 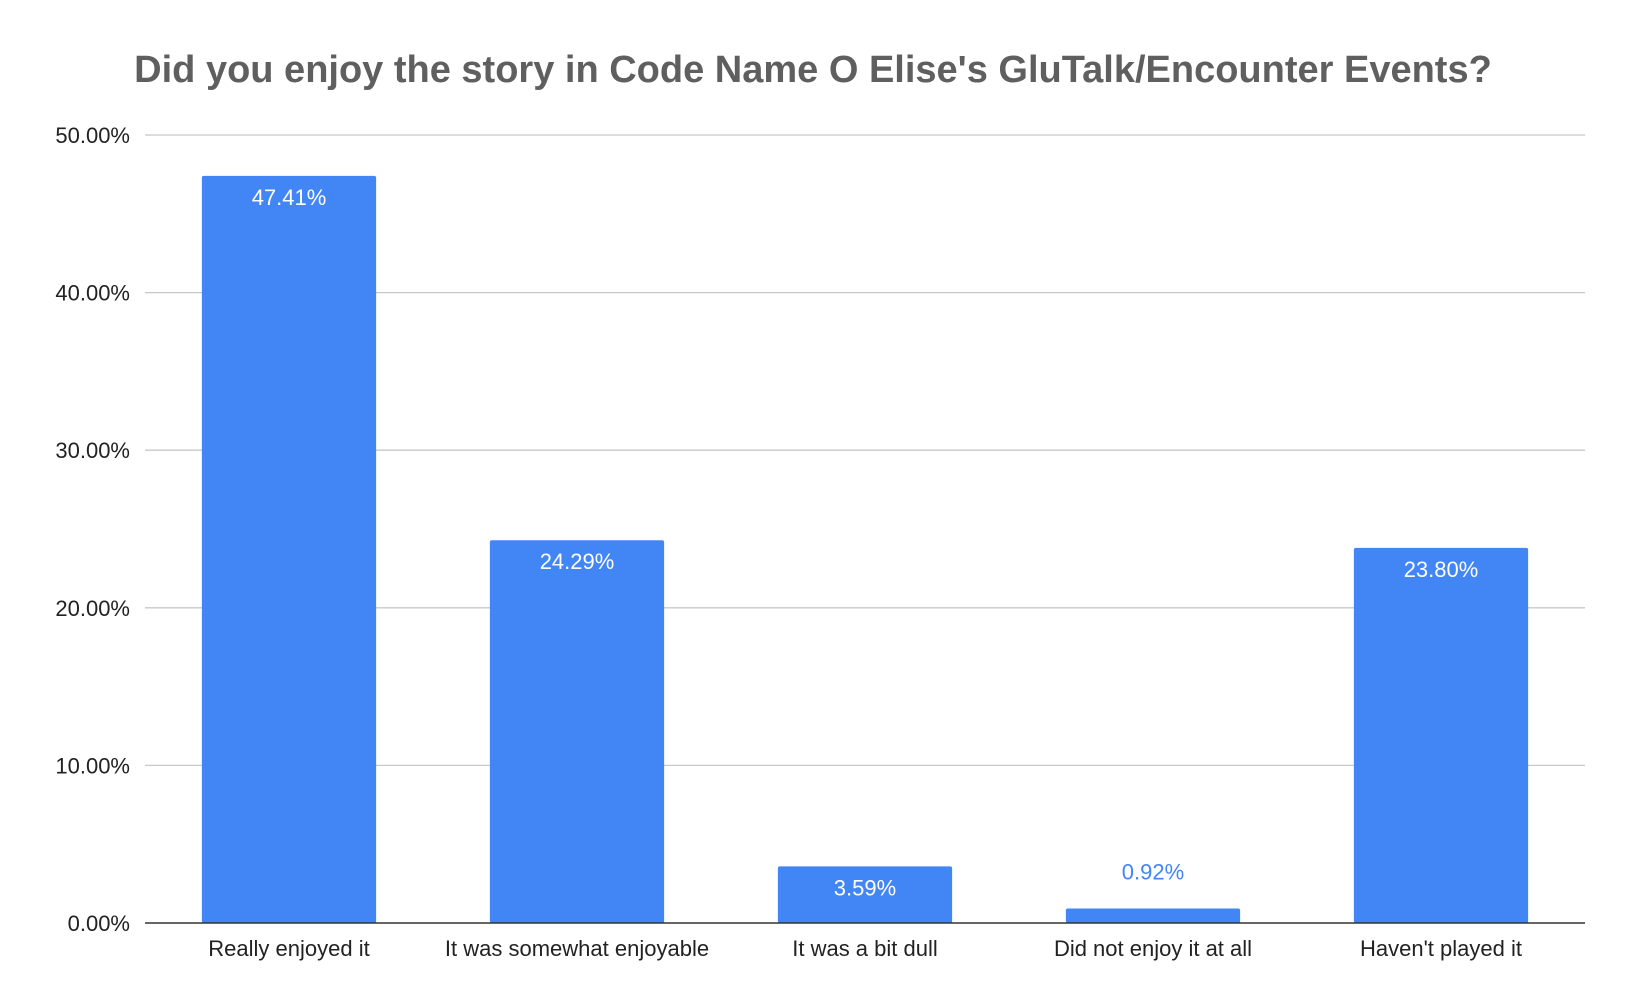 I want to click on y-tick-label: 0.00%, so click(x=99, y=923).